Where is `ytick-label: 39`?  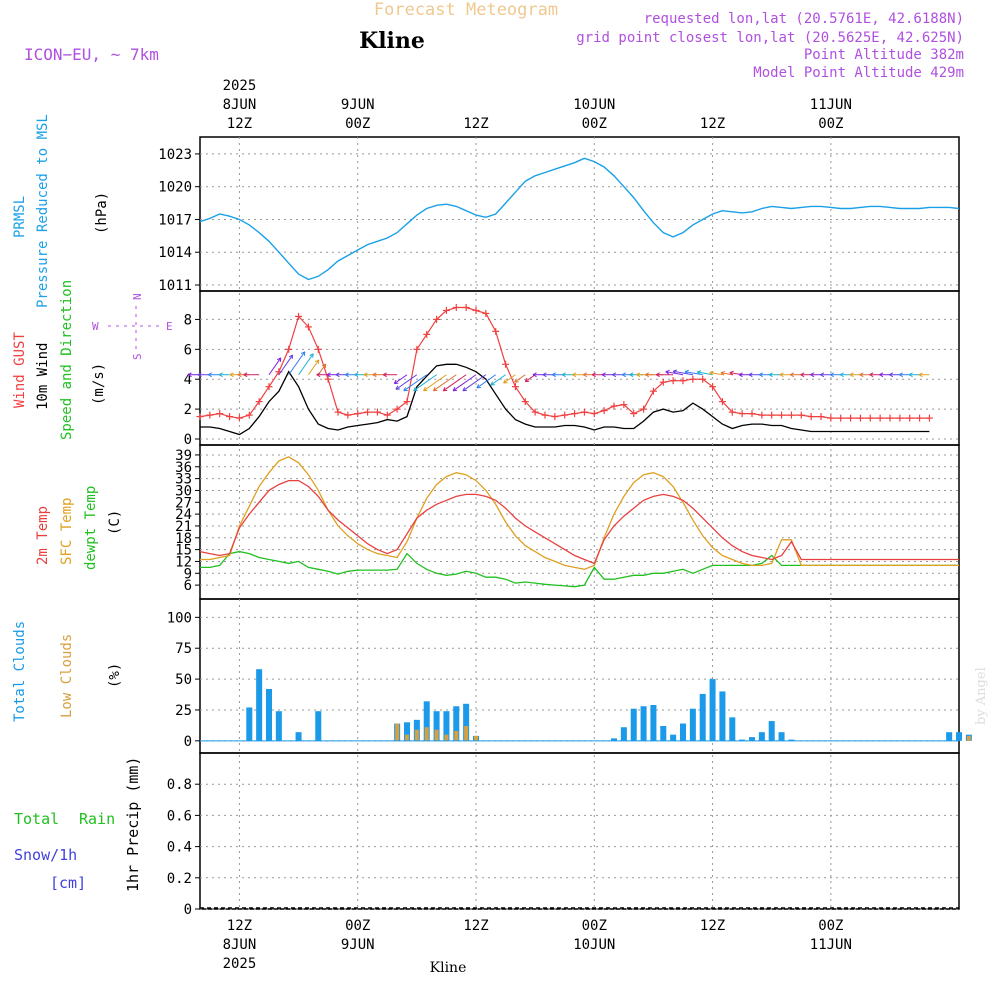
ytick-label: 39 is located at coordinates (183, 456).